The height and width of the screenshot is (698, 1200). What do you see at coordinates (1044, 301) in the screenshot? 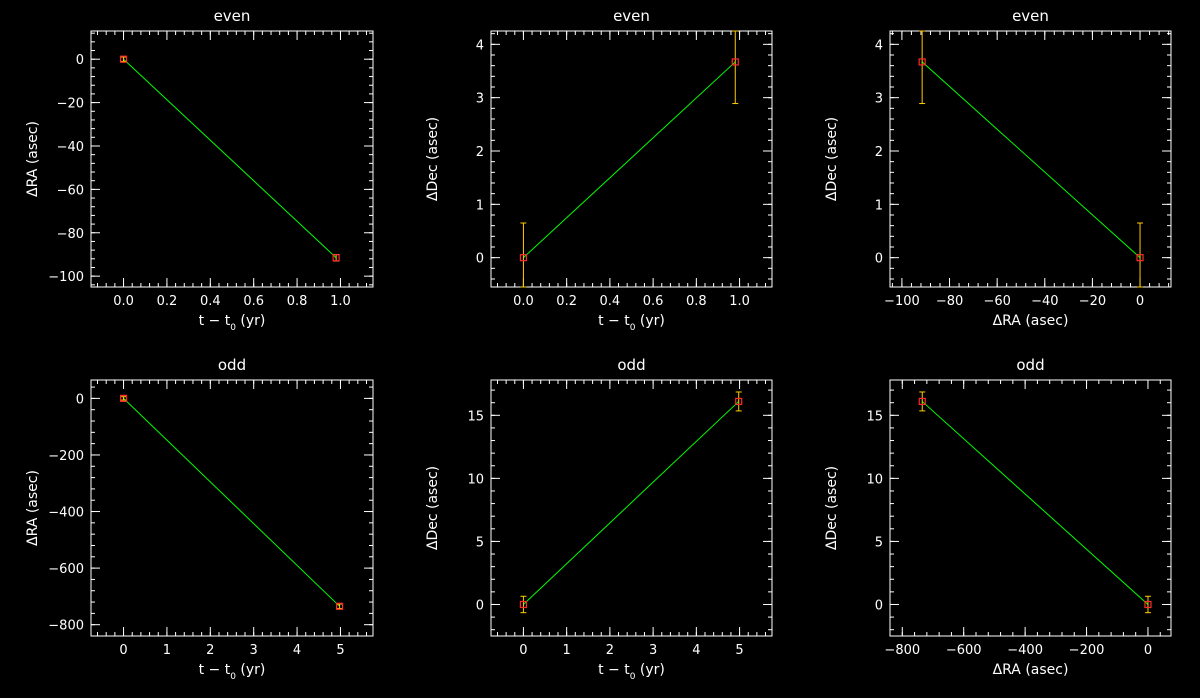
I see `x-tick-label: −40` at bounding box center [1044, 301].